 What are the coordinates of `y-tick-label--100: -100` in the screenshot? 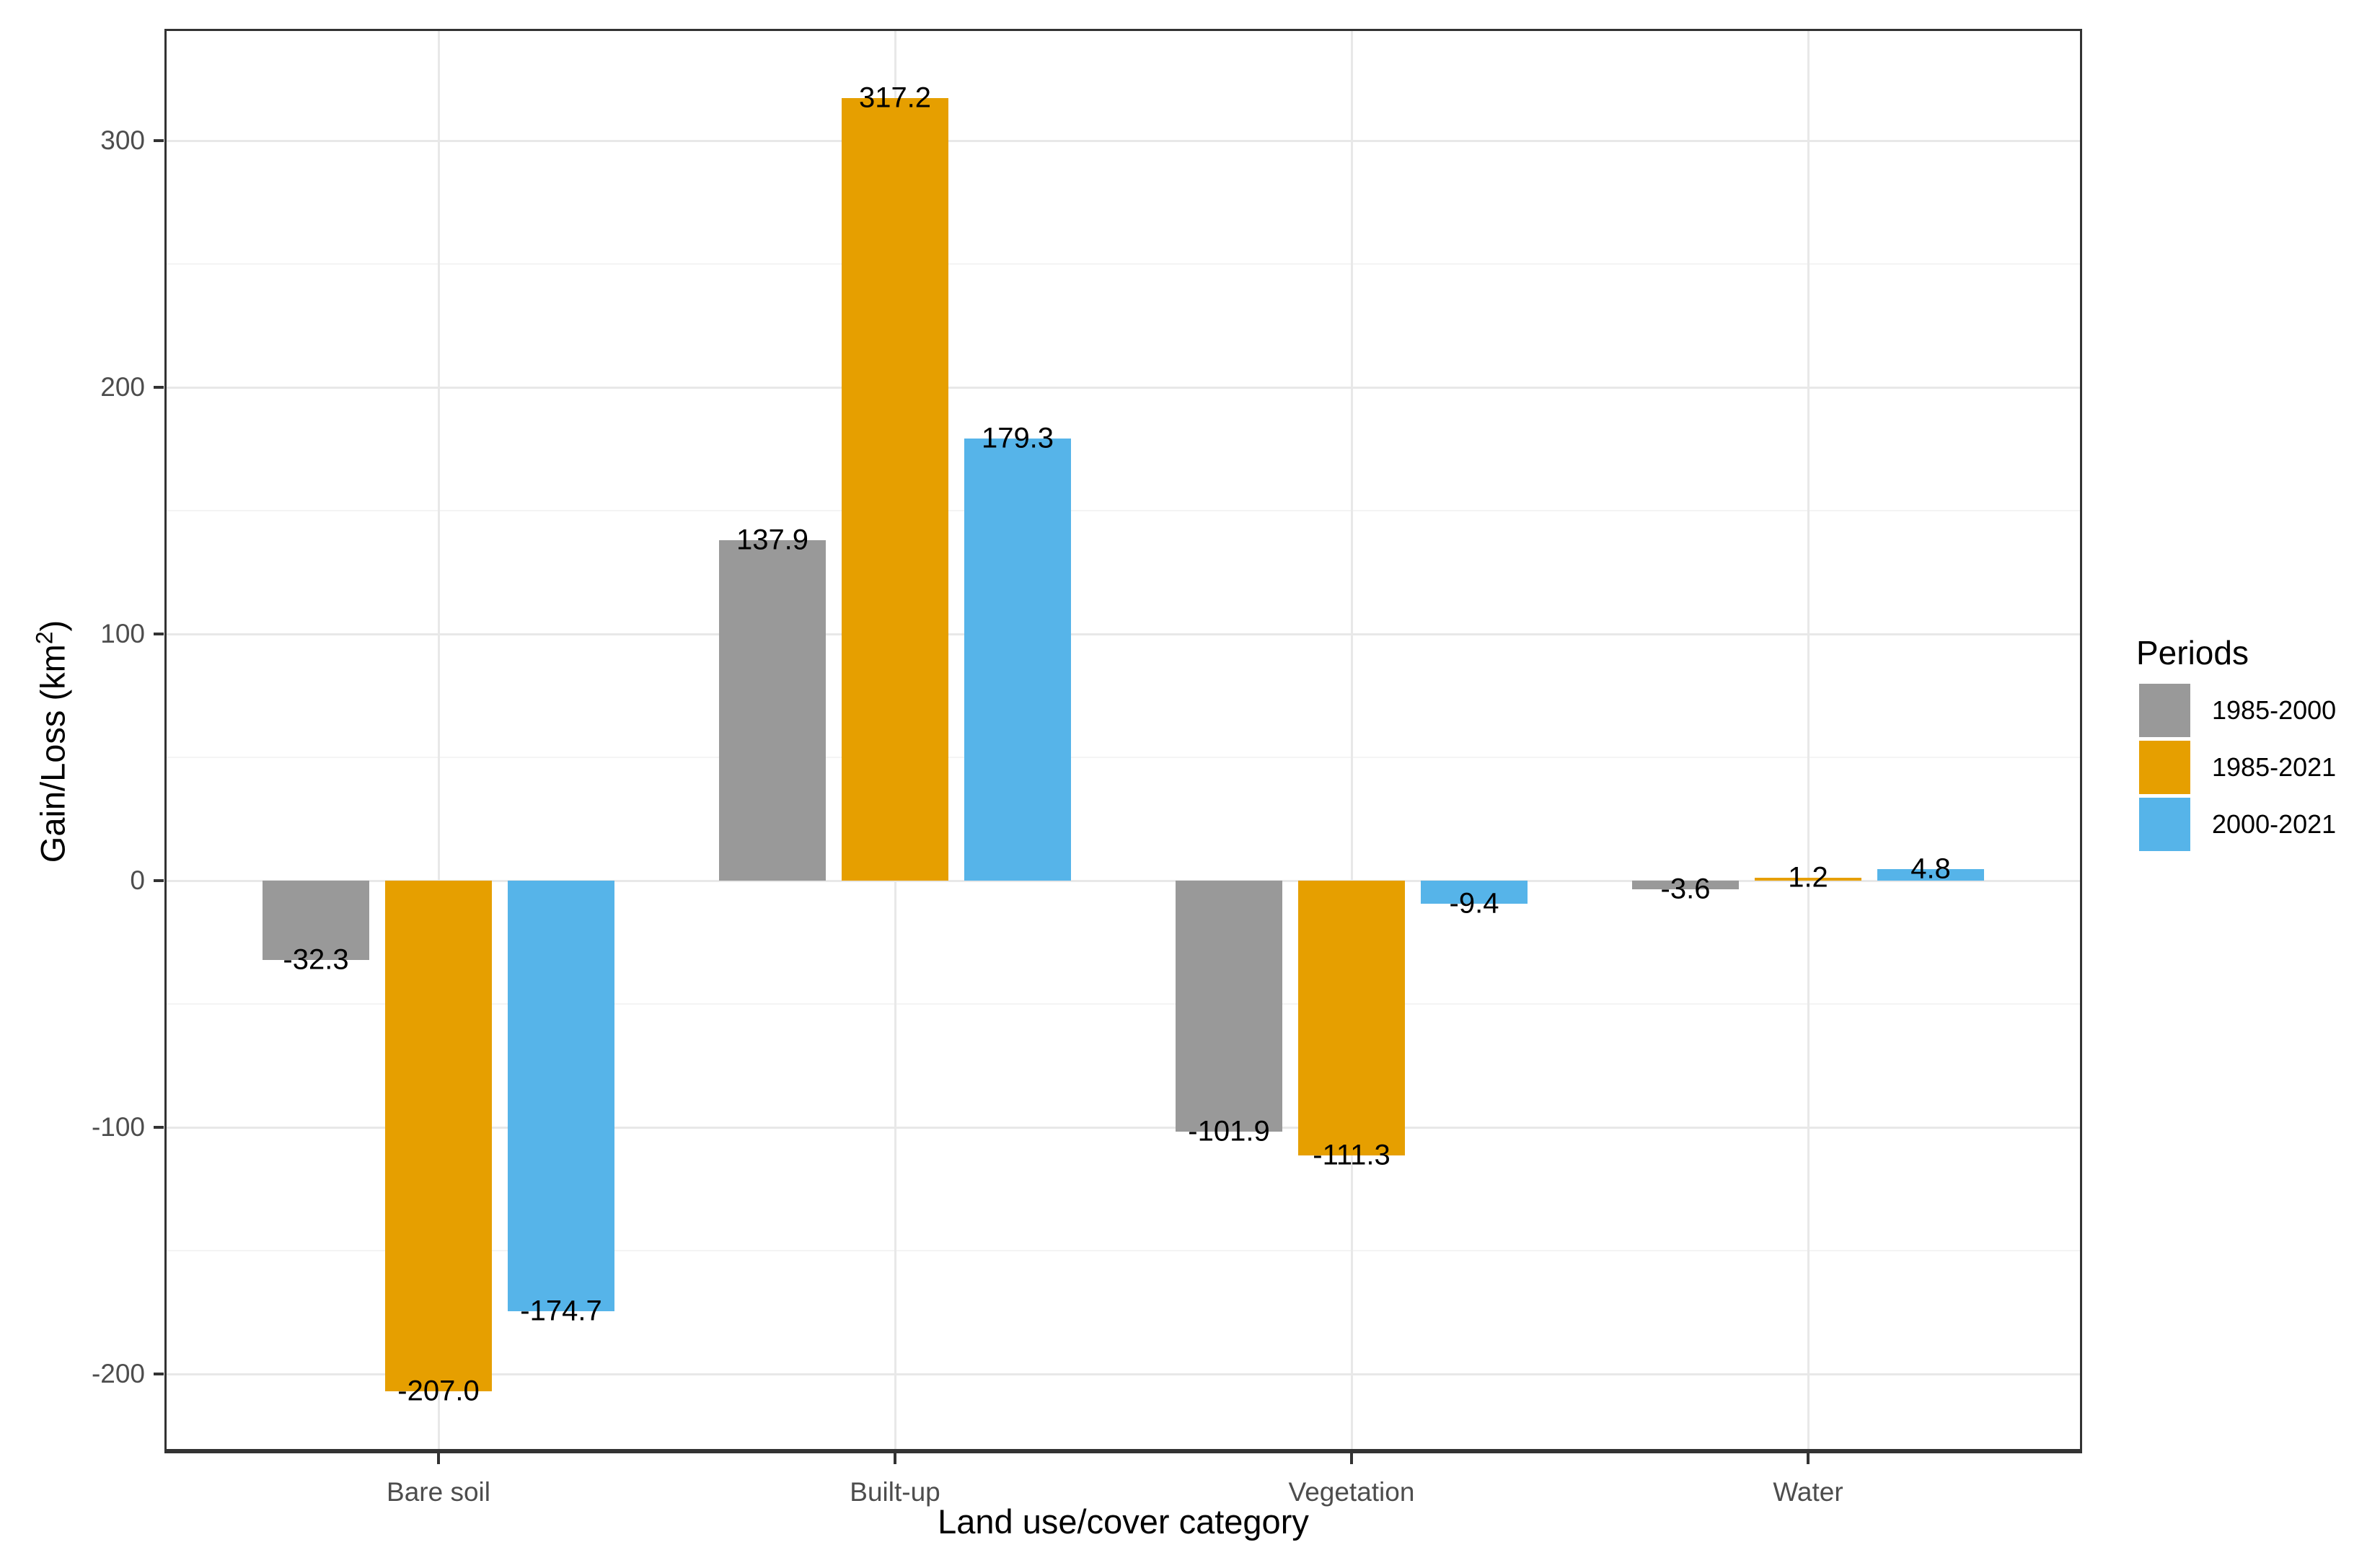 It's located at (118, 1127).